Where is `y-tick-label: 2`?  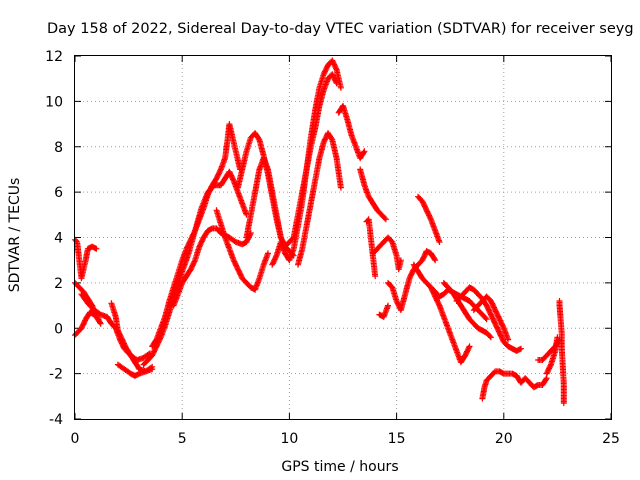 y-tick-label: 2 is located at coordinates (58, 284).